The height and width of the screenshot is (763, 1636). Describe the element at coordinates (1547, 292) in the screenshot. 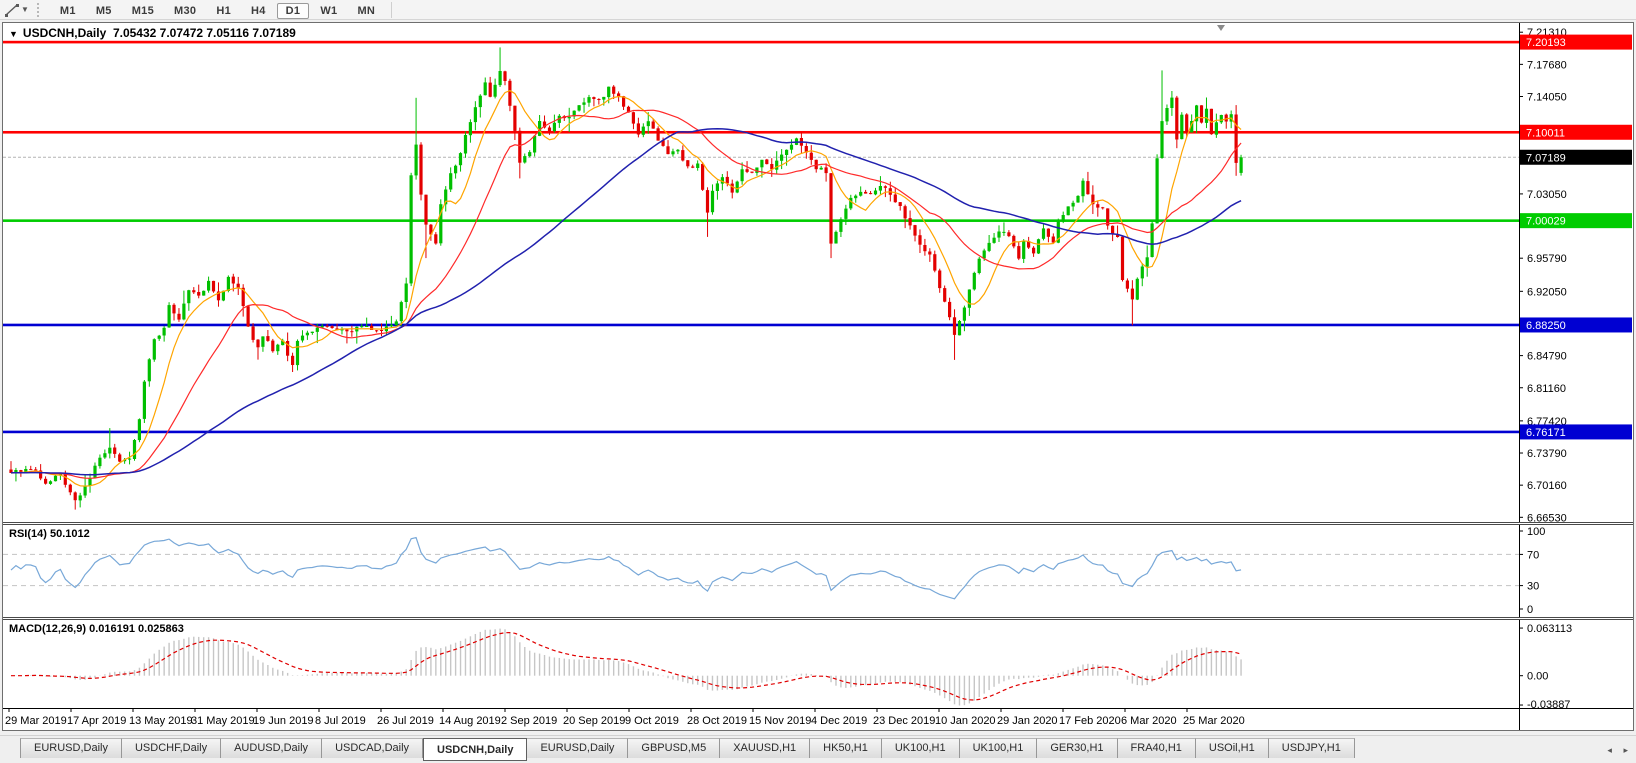

I see `svg-text: 6.92050` at that location.